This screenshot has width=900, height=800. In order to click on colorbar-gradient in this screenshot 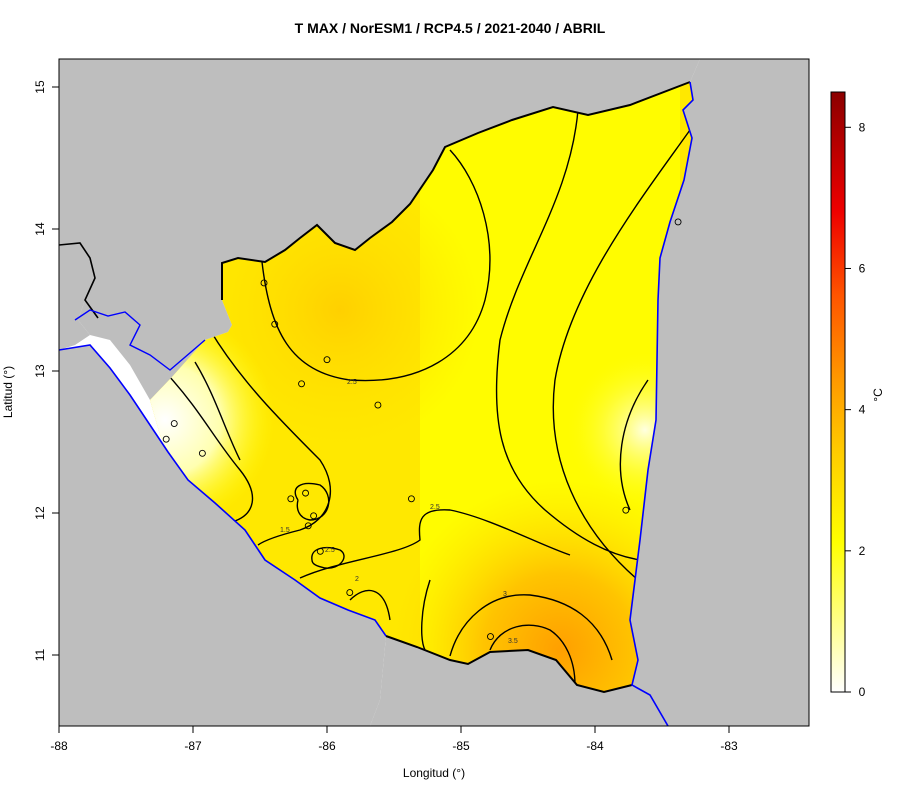, I will do `click(838, 392)`.